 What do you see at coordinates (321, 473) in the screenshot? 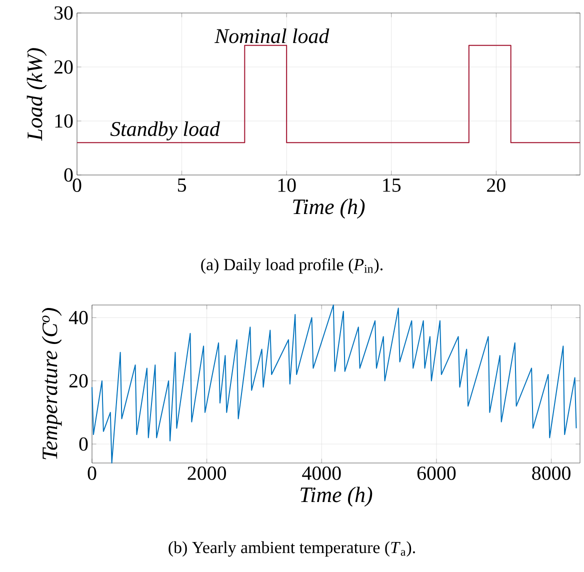
I see `x-tick-label: 4000` at bounding box center [321, 473].